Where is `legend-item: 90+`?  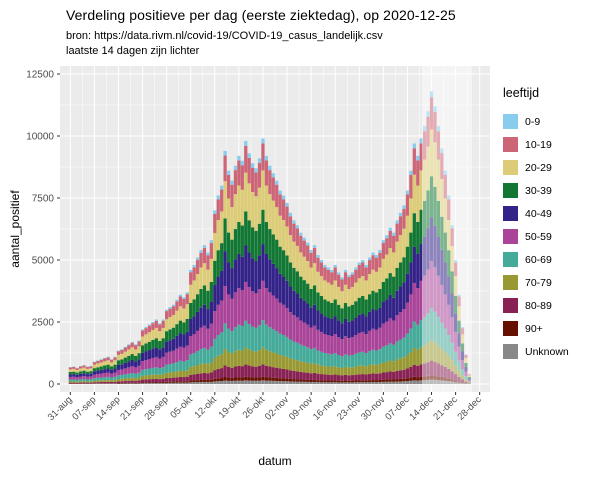
legend-item: 90+ is located at coordinates (536, 328).